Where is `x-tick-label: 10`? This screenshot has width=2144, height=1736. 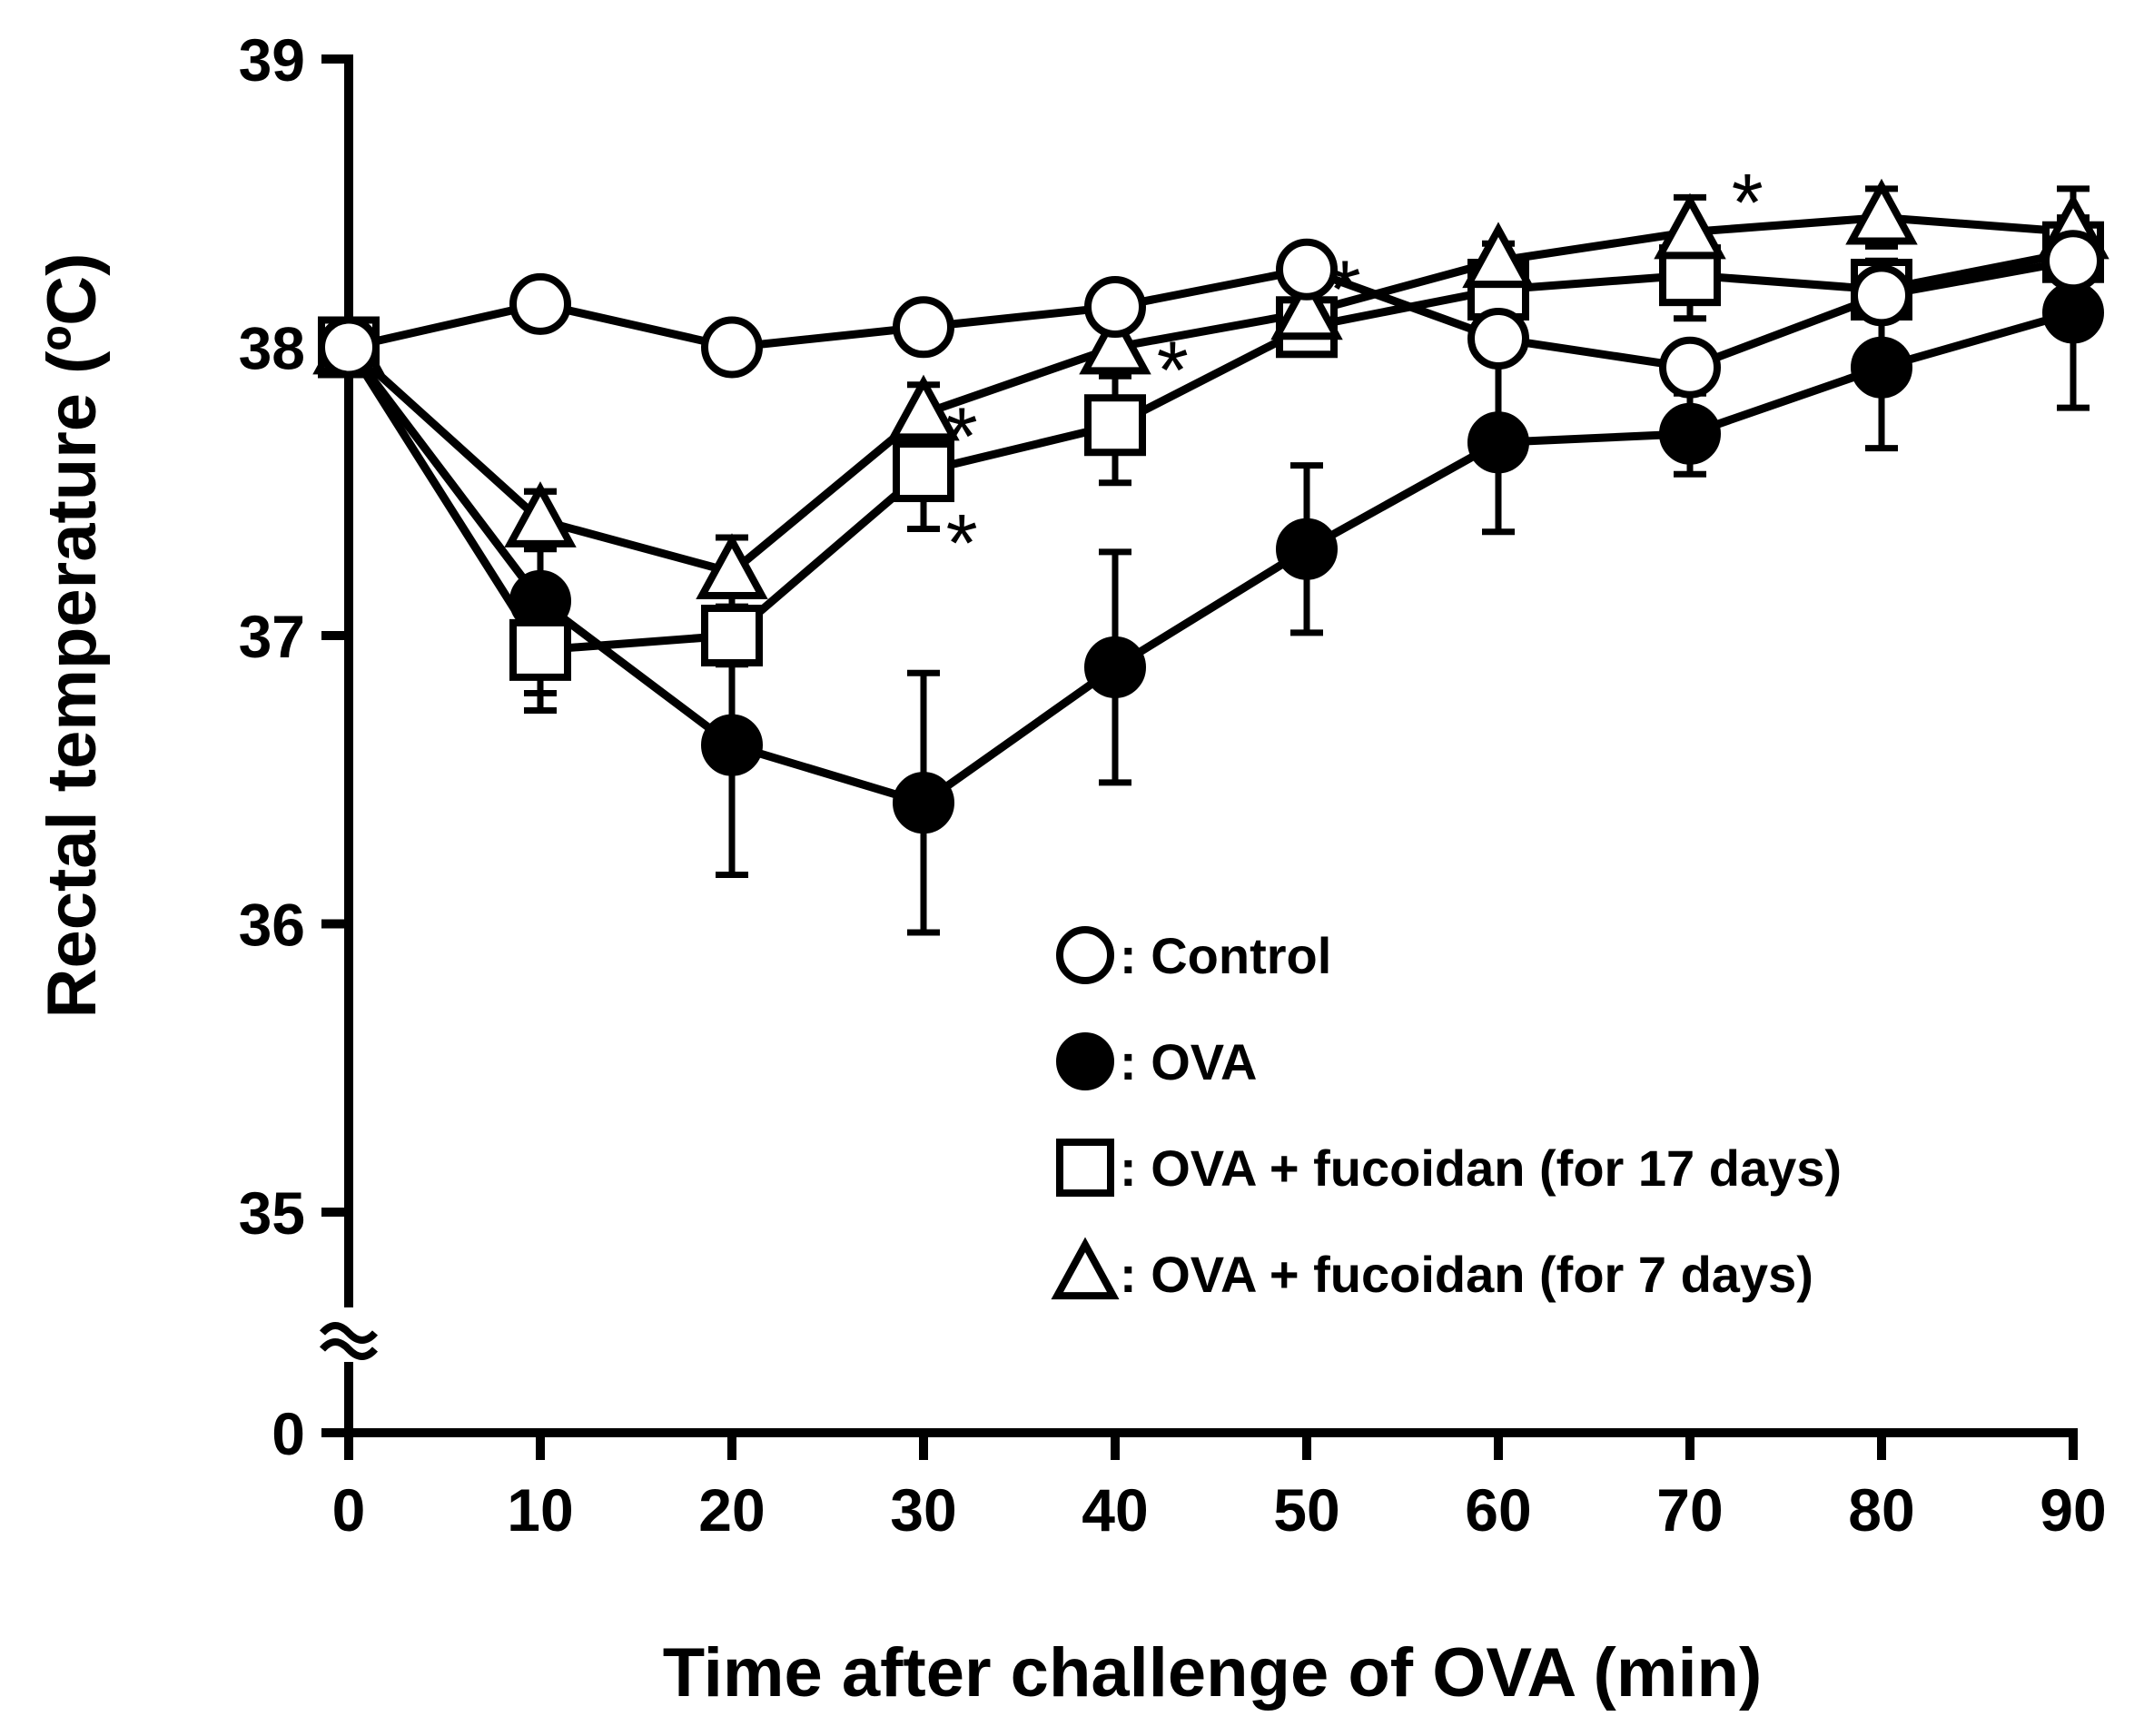
x-tick-label: 10 is located at coordinates (540, 1510).